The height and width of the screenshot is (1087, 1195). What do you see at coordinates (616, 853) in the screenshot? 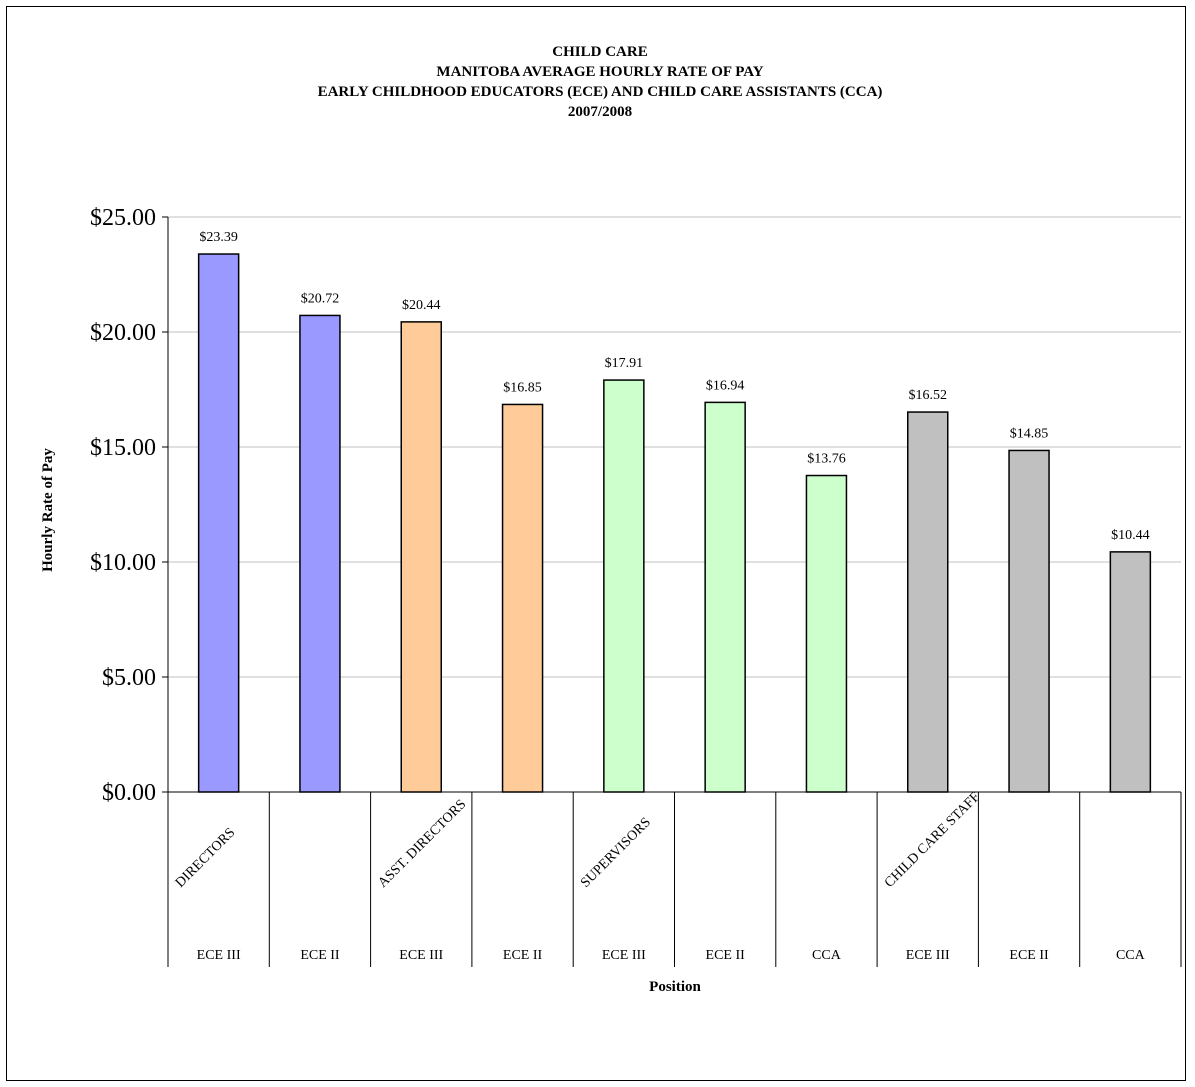
I see `group-label: SUPERVISORS` at bounding box center [616, 853].